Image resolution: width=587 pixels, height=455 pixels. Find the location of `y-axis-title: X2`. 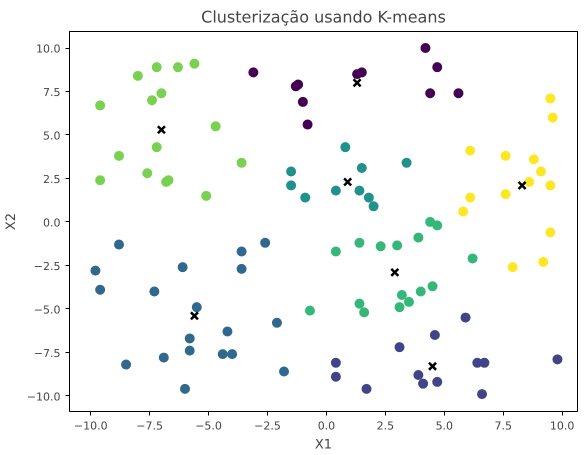

y-axis-title: X2 is located at coordinates (11, 221).